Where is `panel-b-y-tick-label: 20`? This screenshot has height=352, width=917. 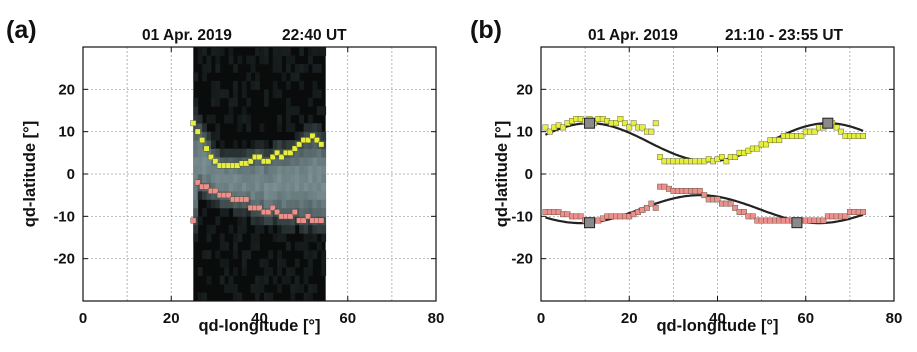
panel-b-y-tick-label: 20 is located at coordinates (524, 89).